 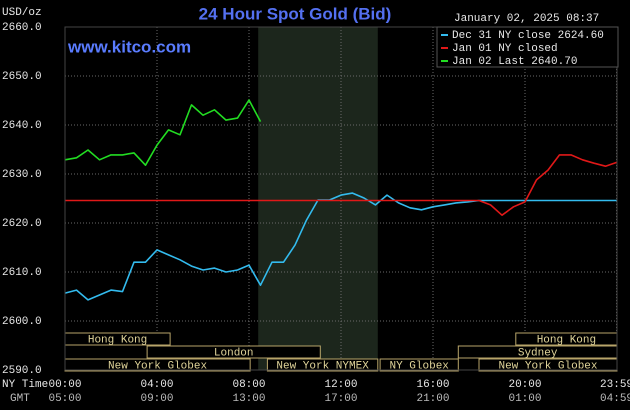 I want to click on y-tick-label: 2600.0, so click(x=22, y=322).